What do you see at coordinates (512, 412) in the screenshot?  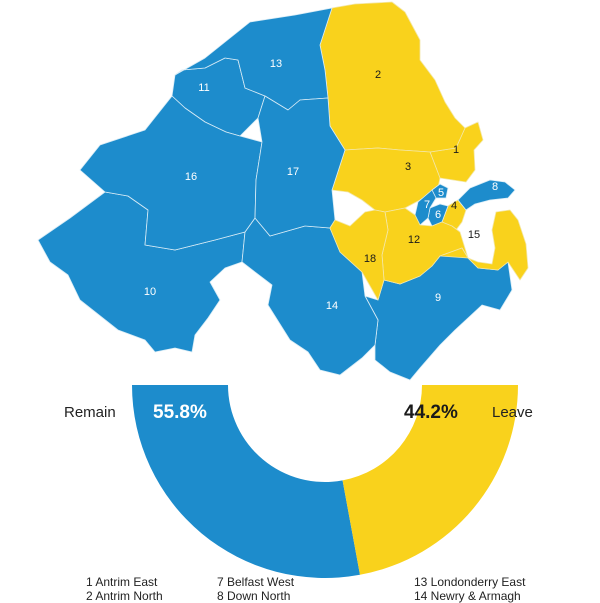 I see `leave-side-label: Leave` at bounding box center [512, 412].